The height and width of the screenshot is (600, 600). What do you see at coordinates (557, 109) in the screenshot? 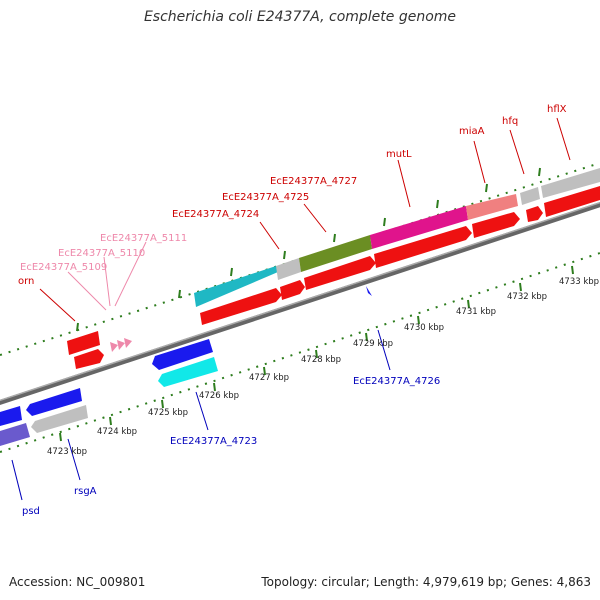
I see `label-hflX: hflX` at bounding box center [557, 109].